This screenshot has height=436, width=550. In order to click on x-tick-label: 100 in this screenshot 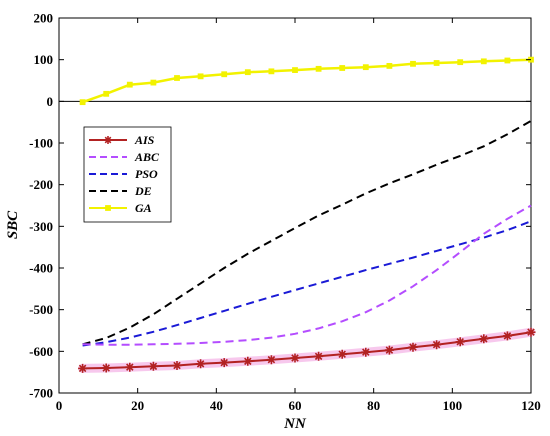, I will do `click(453, 405)`.